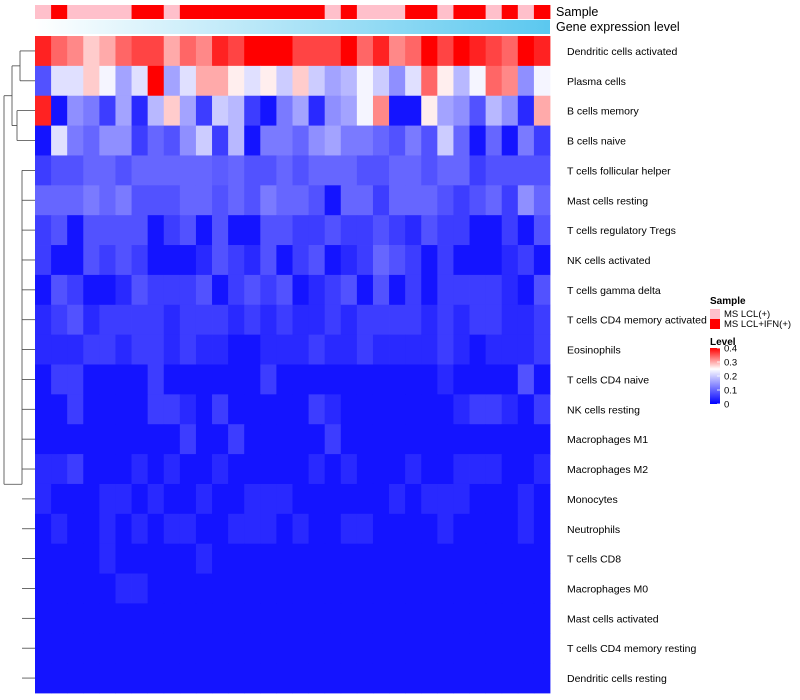  What do you see at coordinates (730, 391) in the screenshot?
I see `legend-level-tick-label: 0.1` at bounding box center [730, 391].